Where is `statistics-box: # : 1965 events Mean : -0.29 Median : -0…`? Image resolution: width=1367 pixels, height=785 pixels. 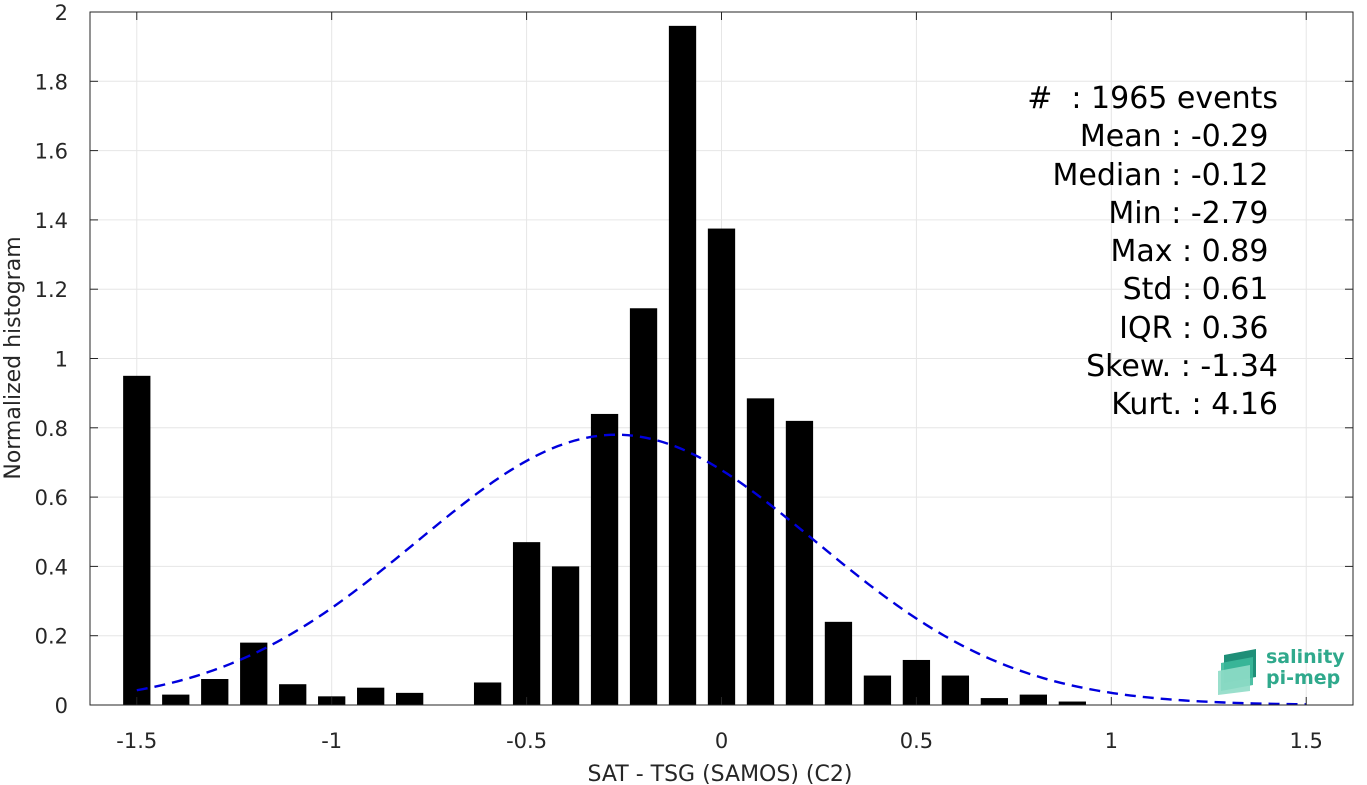
statistics-box: # : 1965 events Mean : -0.29 Median : -0… is located at coordinates (1152, 252).